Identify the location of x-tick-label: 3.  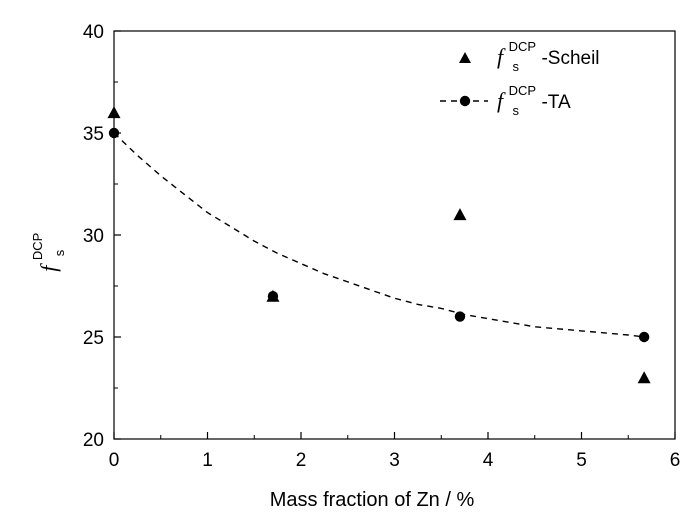
(394, 460).